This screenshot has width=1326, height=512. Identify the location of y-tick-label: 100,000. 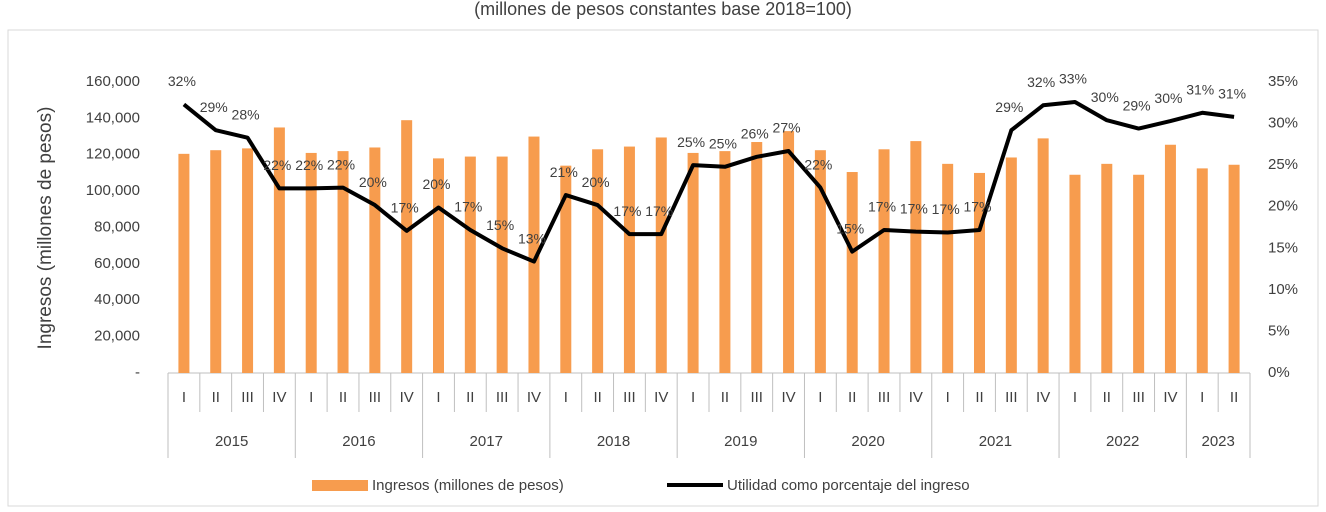
(113, 190).